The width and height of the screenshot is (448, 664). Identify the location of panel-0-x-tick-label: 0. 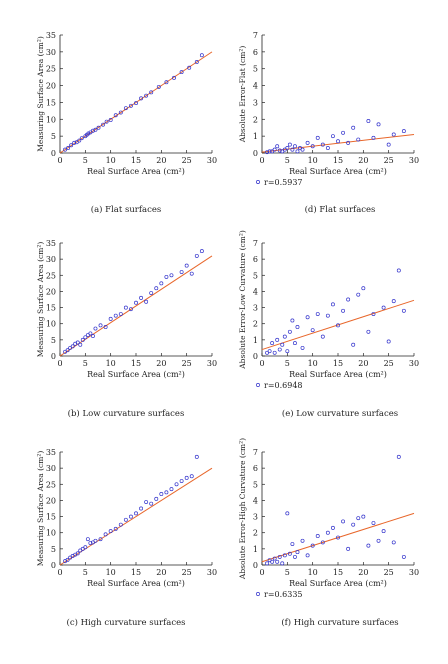
(59, 160).